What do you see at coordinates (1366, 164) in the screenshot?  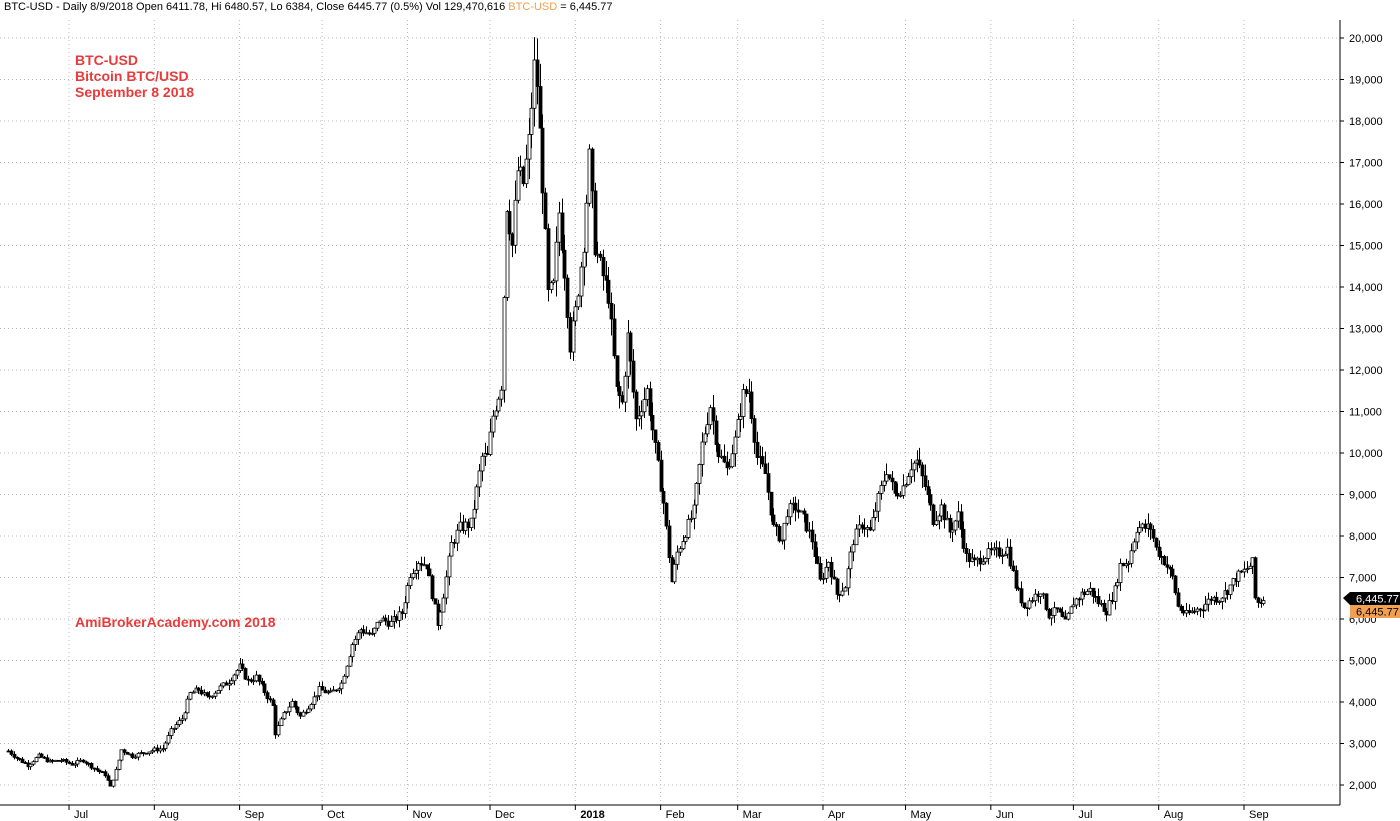 I see `y-tick-label: 17,000` at bounding box center [1366, 164].